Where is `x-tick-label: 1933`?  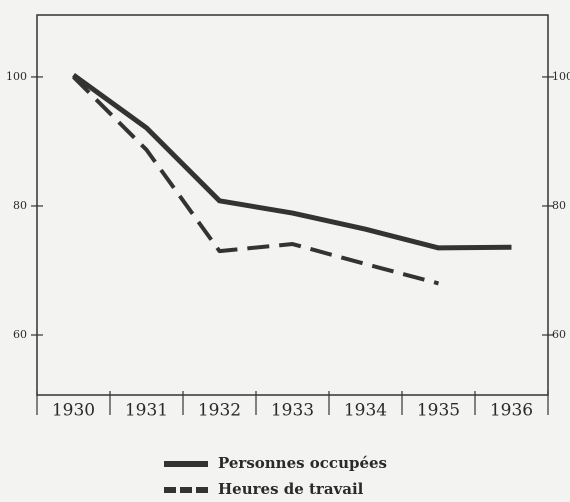
x-tick-label: 1933 is located at coordinates (292, 411).